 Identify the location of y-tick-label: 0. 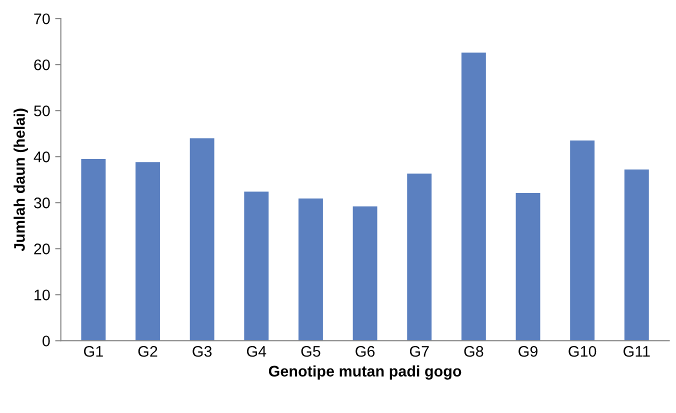
(46, 341).